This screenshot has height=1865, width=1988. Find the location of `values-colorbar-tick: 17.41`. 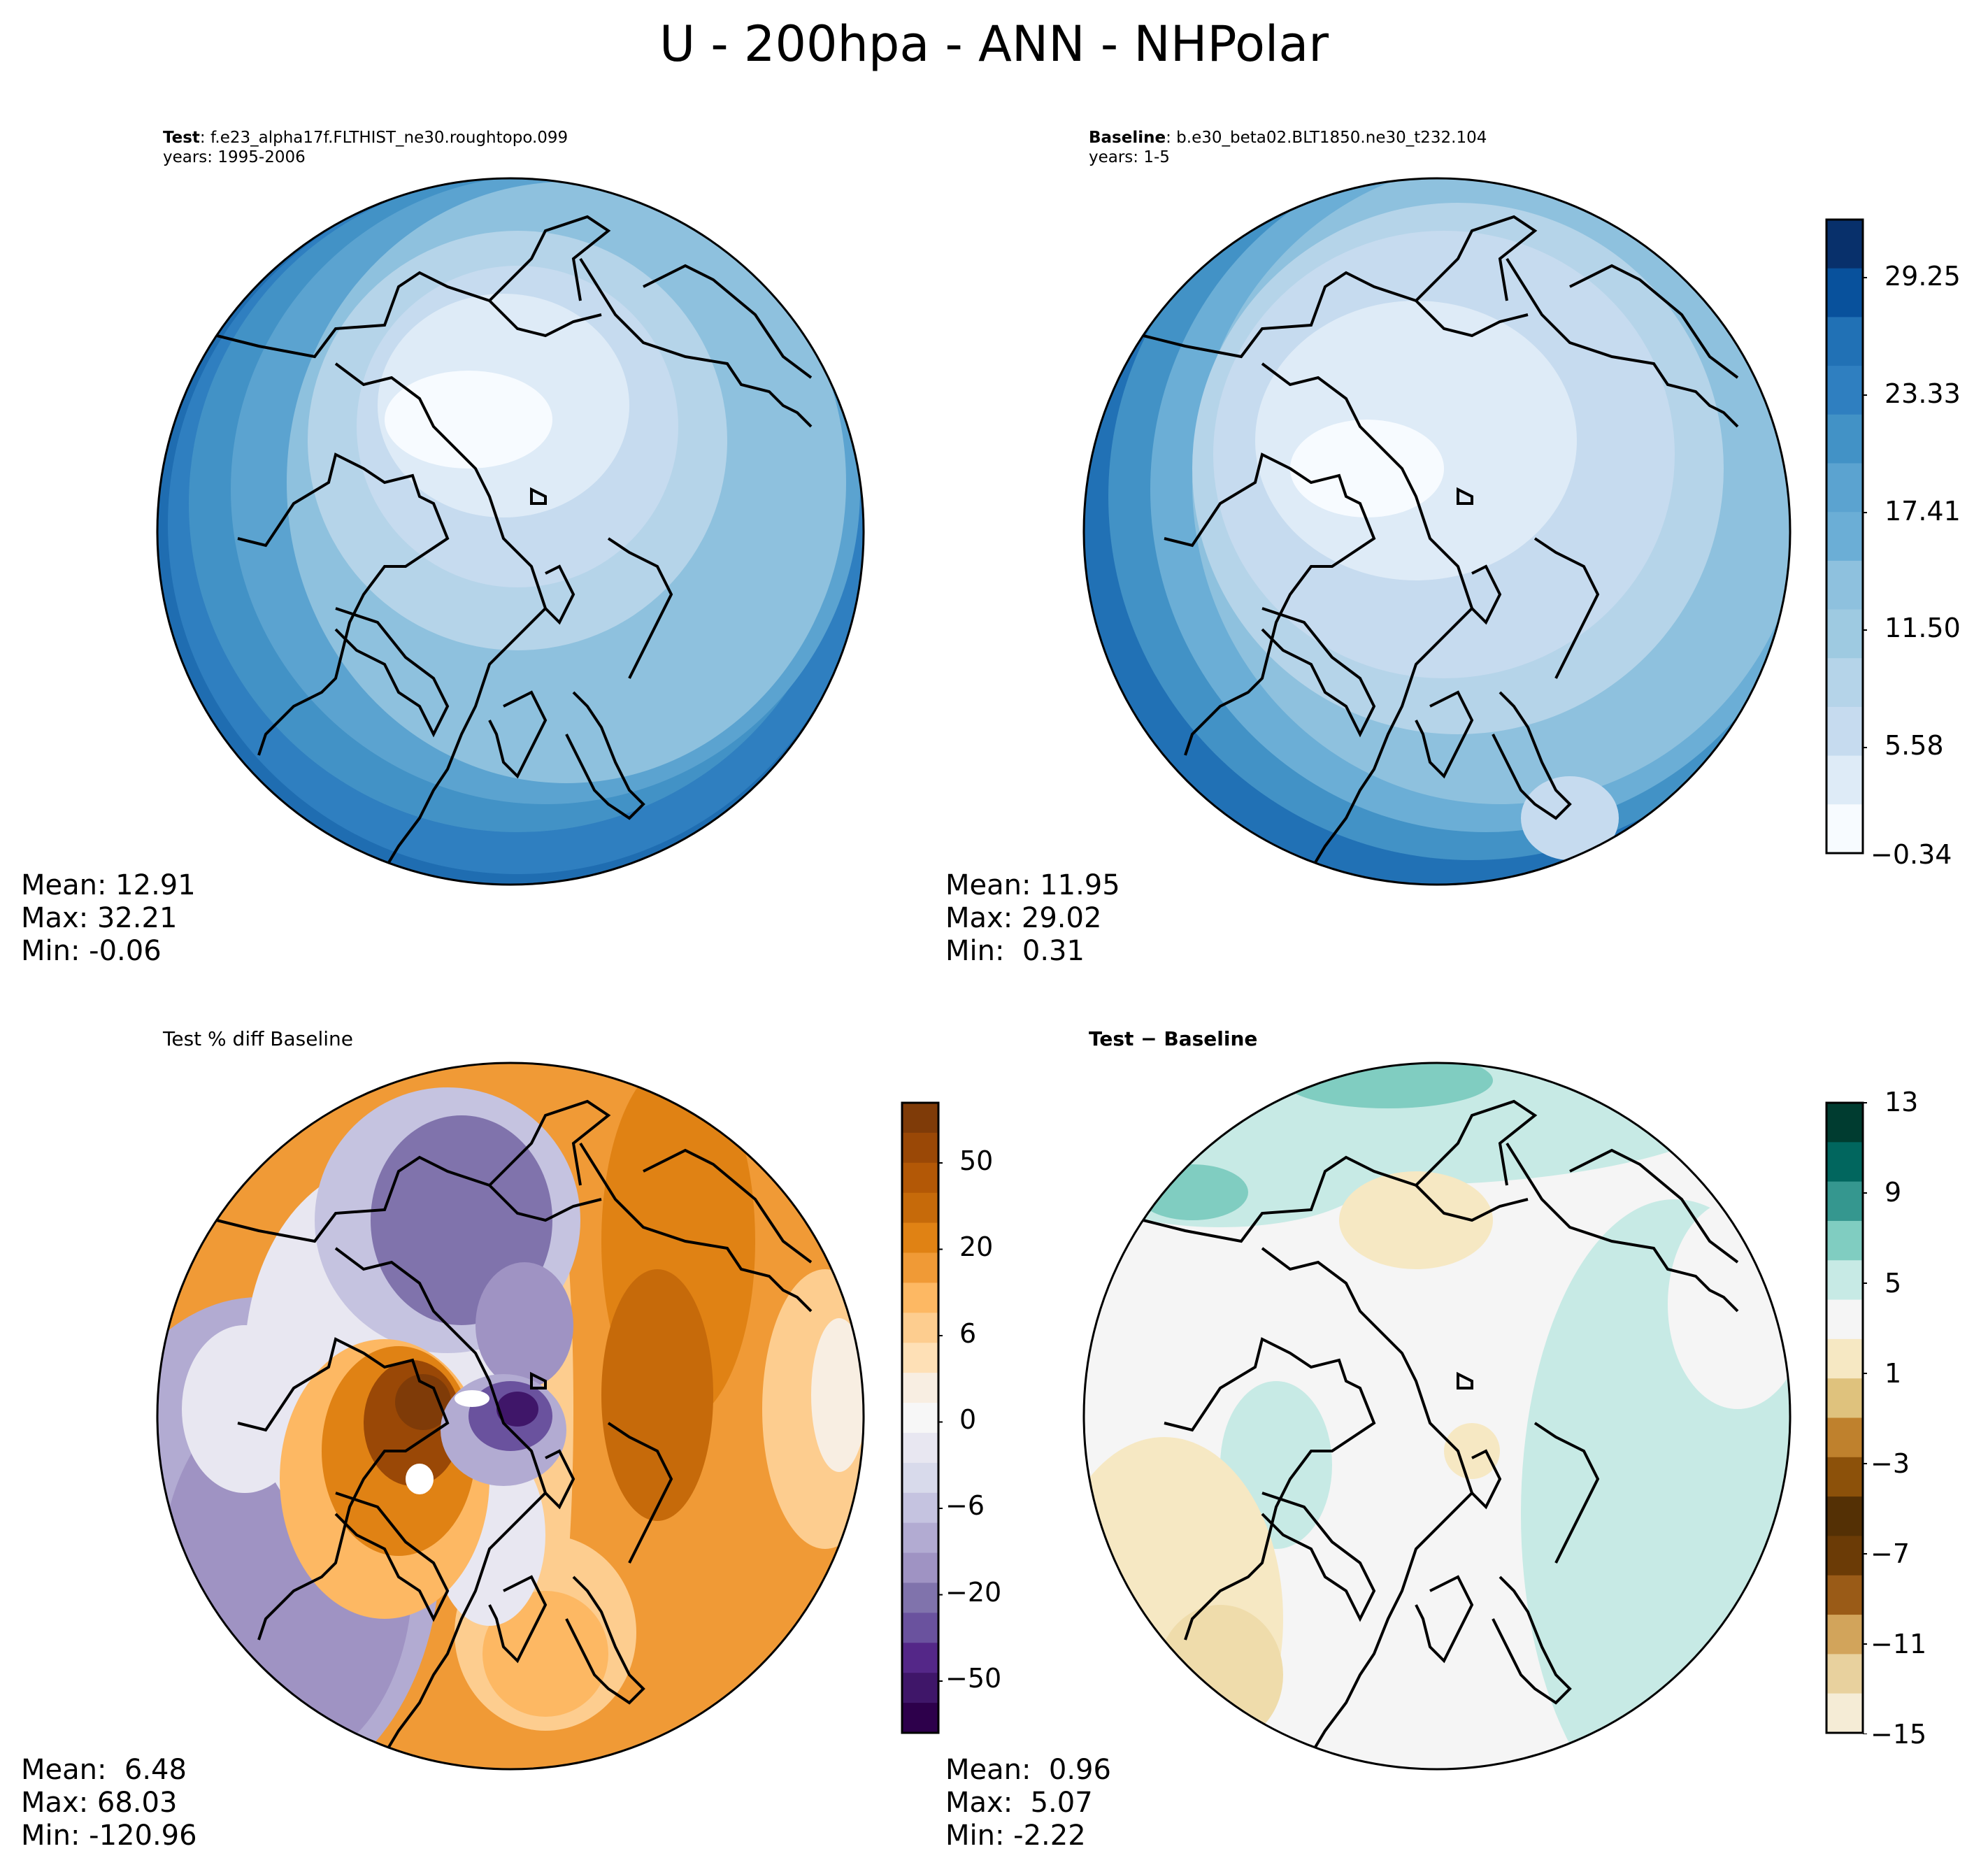

values-colorbar-tick: 17.41 is located at coordinates (1923, 511).